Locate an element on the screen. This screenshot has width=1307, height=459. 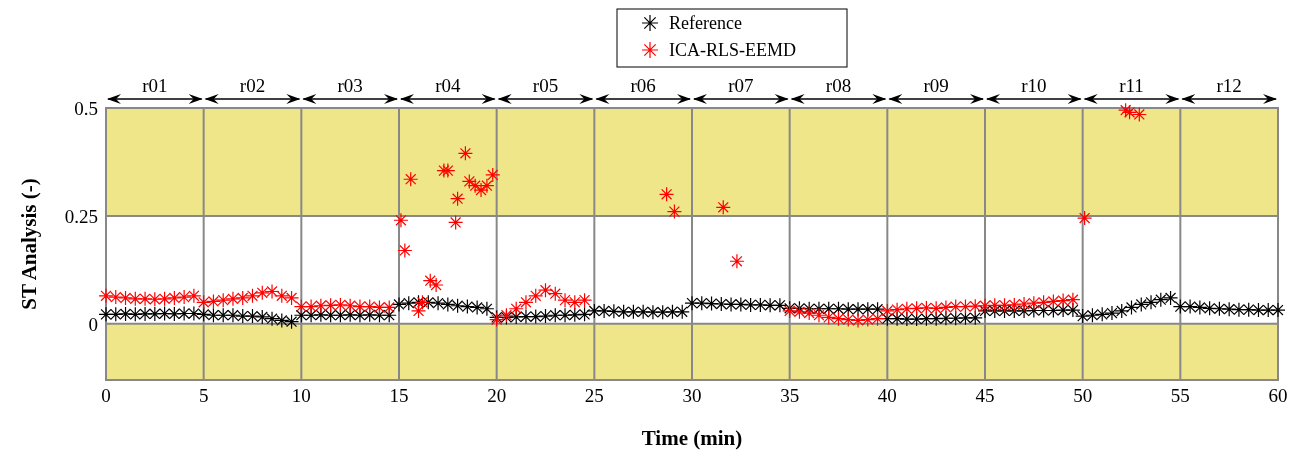
text: r02 is located at coordinates (252, 85).